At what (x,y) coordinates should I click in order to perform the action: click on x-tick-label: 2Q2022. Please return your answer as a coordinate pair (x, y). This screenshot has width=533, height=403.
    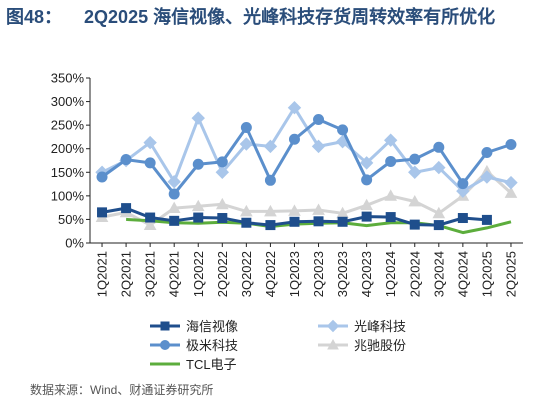
    Looking at the image, I should click on (222, 274).